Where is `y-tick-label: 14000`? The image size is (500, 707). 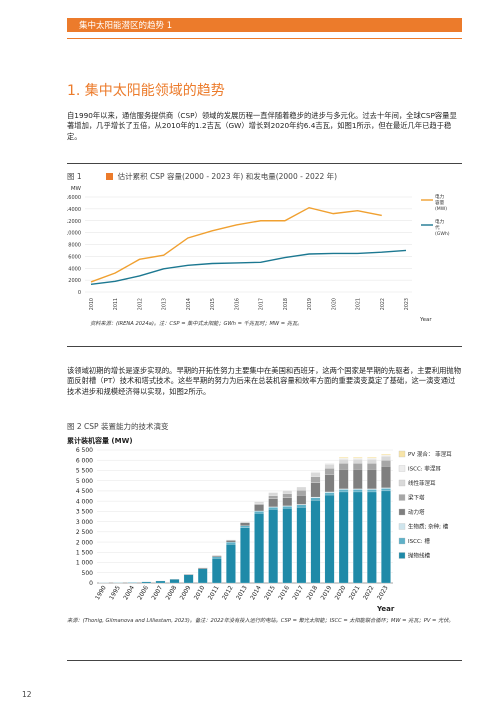
y-tick-label: 14000 is located at coordinates (74, 210).